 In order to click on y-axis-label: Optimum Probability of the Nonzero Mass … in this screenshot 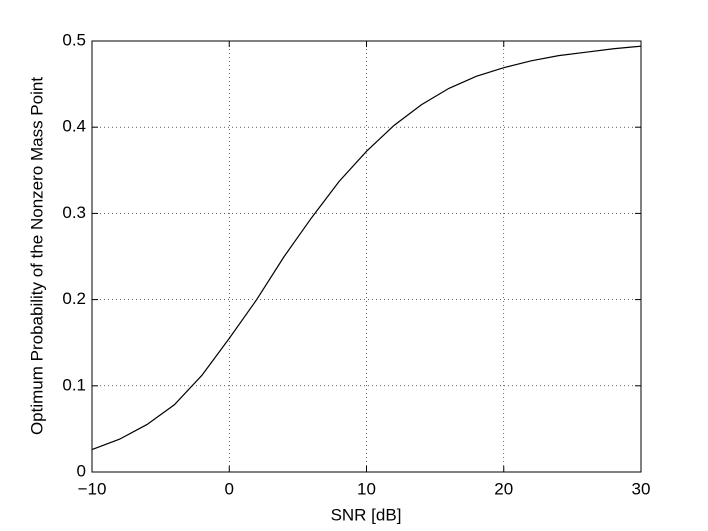, I will do `click(36, 256)`.